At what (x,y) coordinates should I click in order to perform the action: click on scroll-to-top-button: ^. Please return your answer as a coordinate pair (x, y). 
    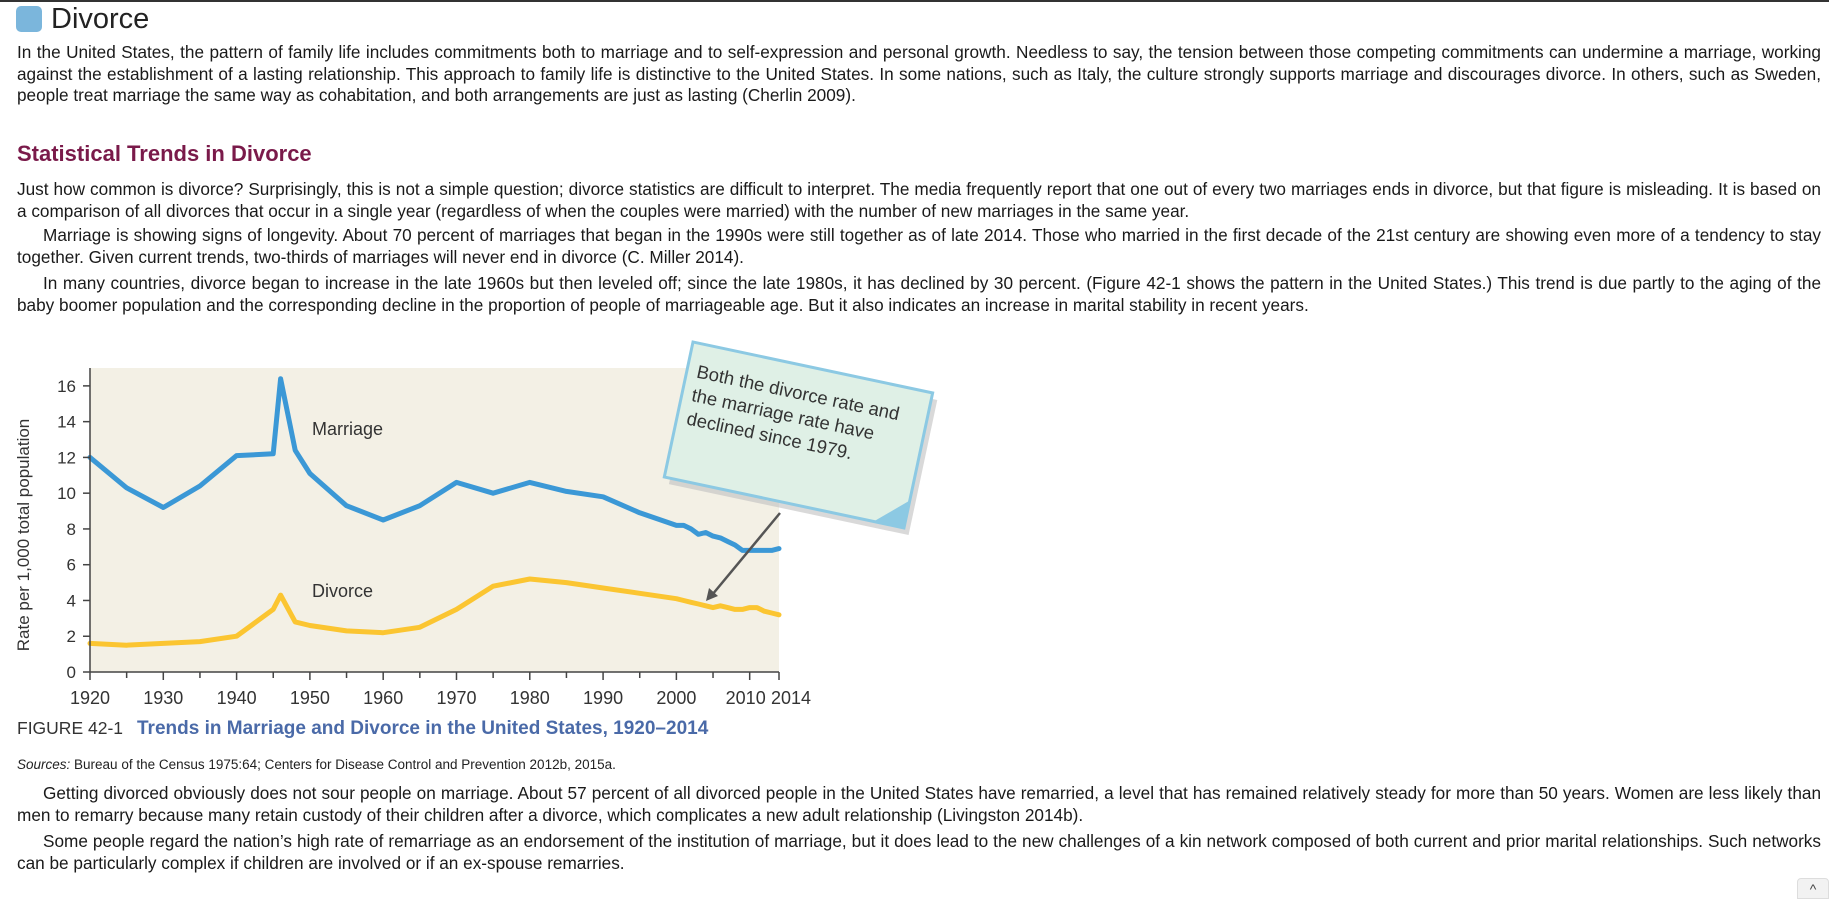
    Looking at the image, I should click on (1813, 888).